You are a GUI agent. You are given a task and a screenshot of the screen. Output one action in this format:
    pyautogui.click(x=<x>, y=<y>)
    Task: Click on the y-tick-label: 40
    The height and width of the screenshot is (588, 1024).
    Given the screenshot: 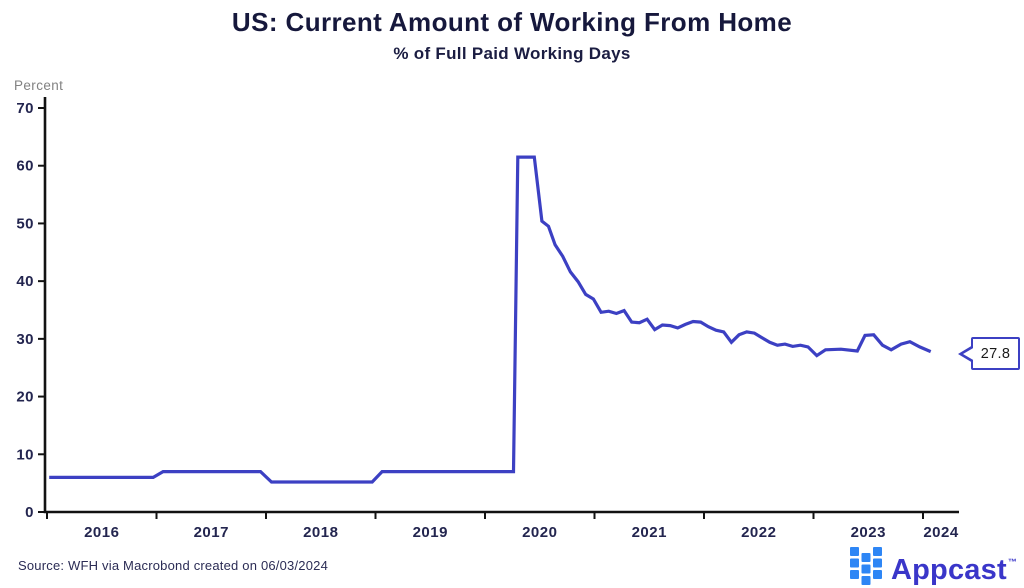 What is the action you would take?
    pyautogui.click(x=25, y=281)
    